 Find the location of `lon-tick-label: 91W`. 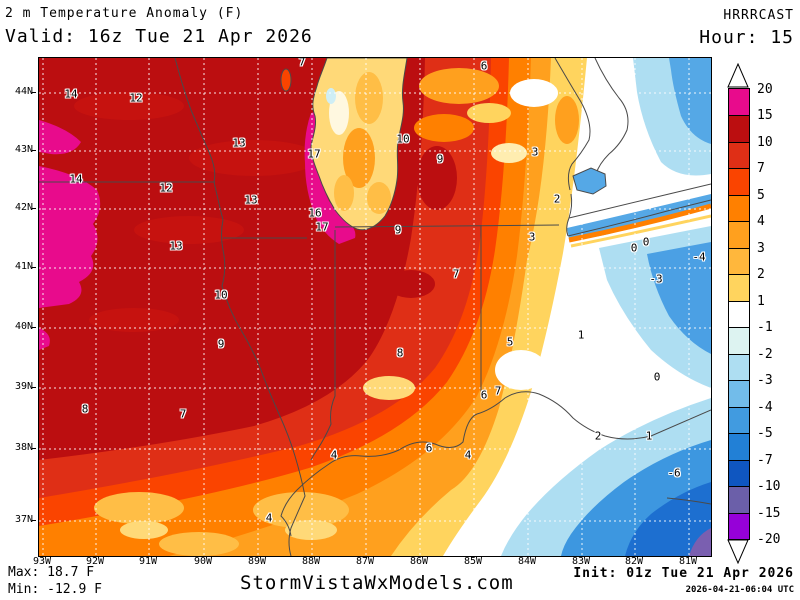

lon-tick-label: 91W is located at coordinates (148, 561).